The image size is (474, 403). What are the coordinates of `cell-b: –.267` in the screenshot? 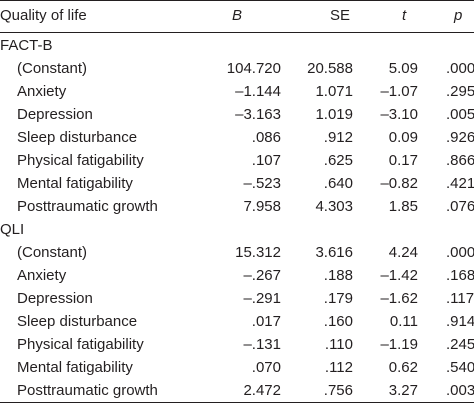 It's located at (262, 275).